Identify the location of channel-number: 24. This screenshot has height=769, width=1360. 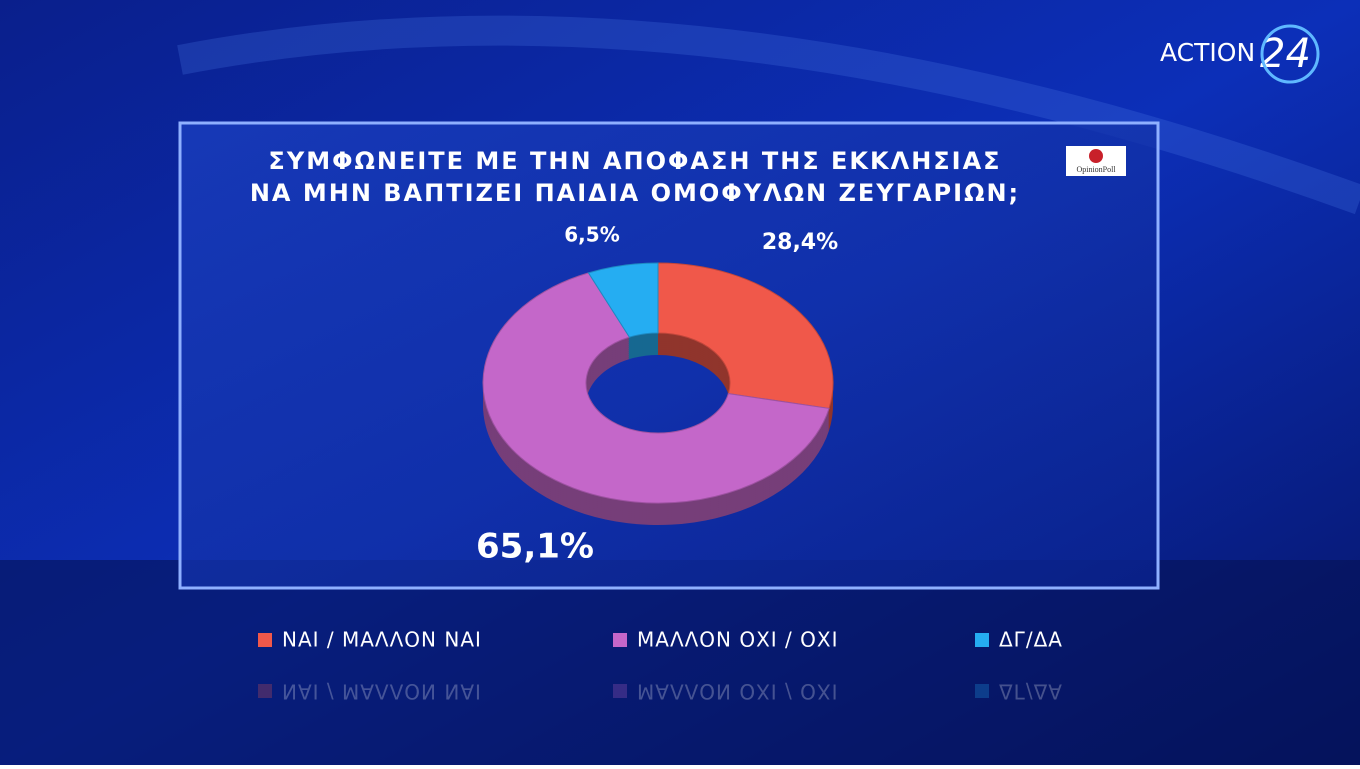
(1285, 54).